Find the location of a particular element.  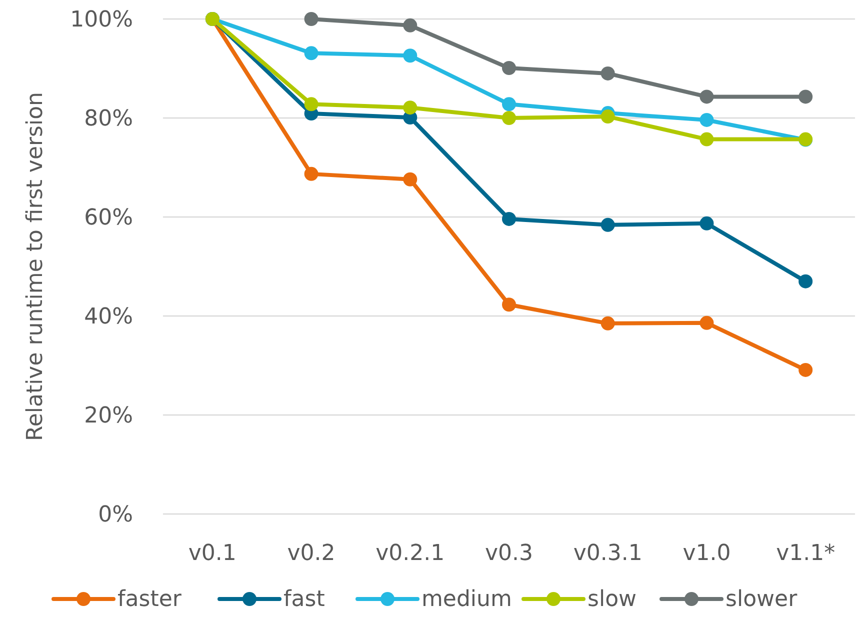

y-tick-label: 0% is located at coordinates (115, 515).